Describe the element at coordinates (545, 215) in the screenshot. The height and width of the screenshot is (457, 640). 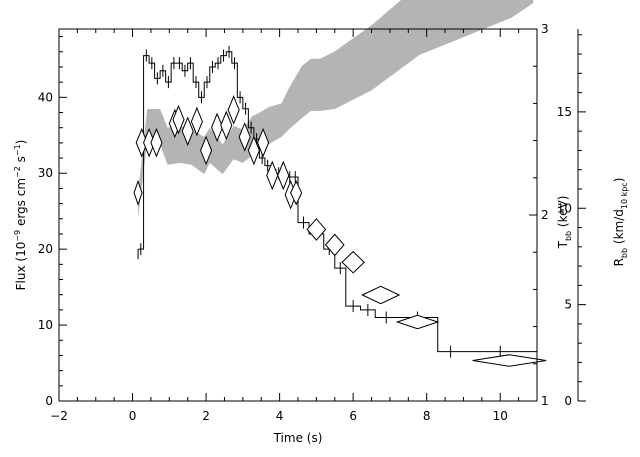
I see `kev-tick-label: 2` at that location.